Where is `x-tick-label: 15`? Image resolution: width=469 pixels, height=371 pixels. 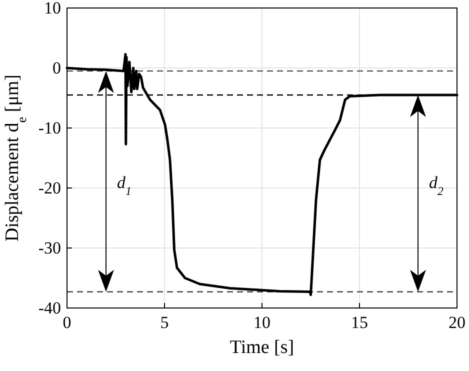
x-tick-label: 15 is located at coordinates (359, 322).